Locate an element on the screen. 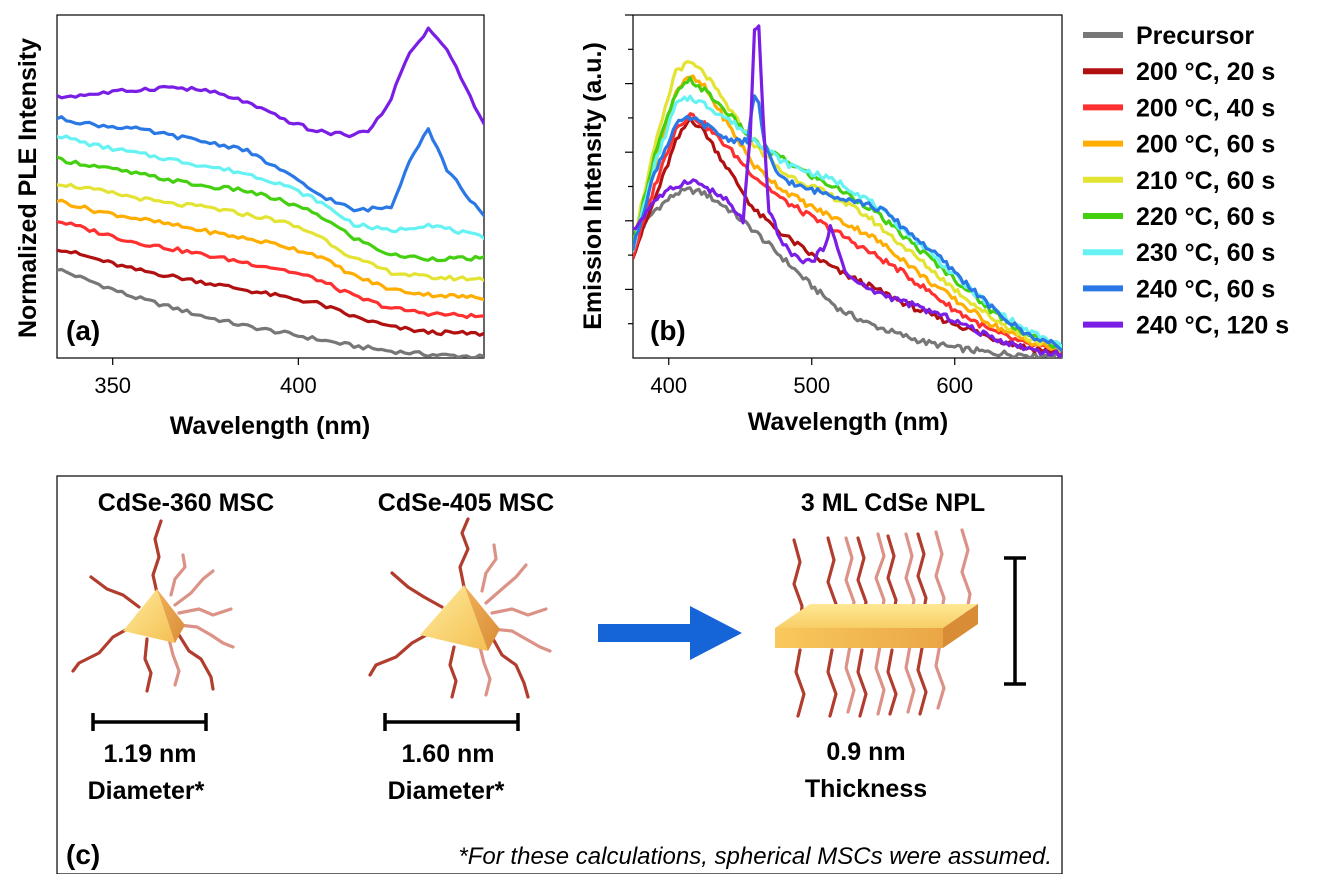 The height and width of the screenshot is (874, 1317). legend-label-200-c-60-s: 200 °C, 60 s is located at coordinates (1205, 145).